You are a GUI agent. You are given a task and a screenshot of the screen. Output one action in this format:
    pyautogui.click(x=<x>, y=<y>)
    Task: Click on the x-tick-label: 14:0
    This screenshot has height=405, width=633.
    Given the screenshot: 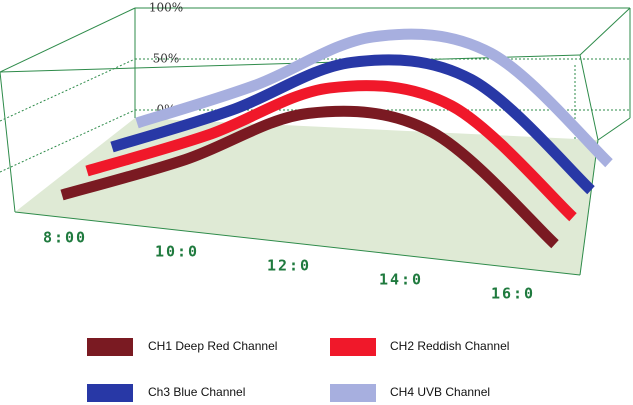 What is the action you would take?
    pyautogui.click(x=401, y=280)
    